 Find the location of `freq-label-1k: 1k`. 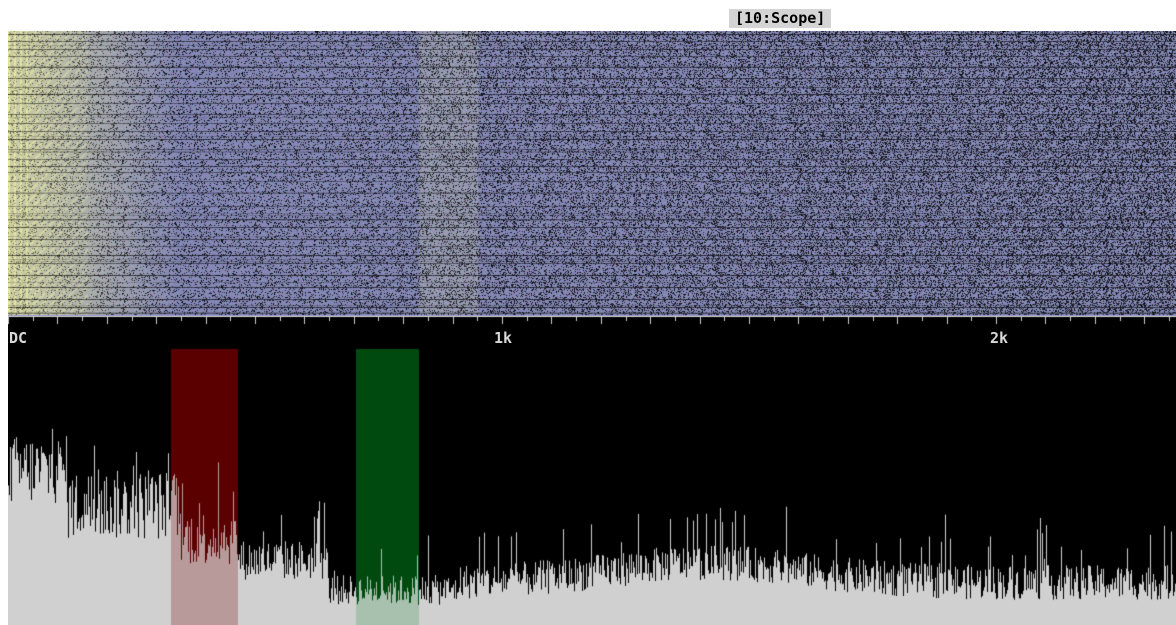

freq-label-1k: 1k is located at coordinates (503, 338).